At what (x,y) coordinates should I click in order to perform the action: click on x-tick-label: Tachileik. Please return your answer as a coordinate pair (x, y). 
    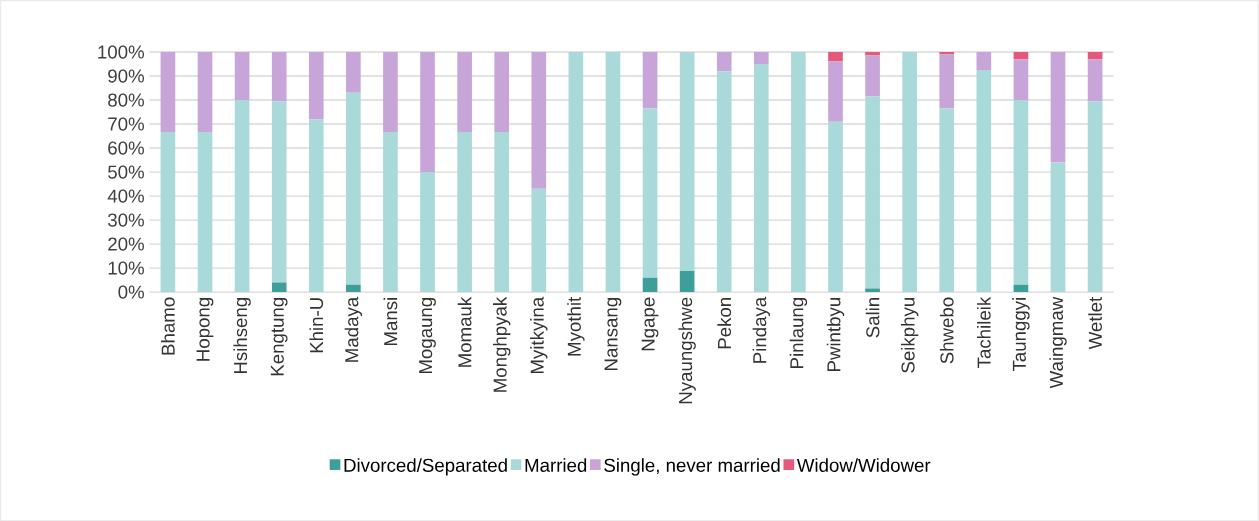
    Looking at the image, I should click on (983, 332).